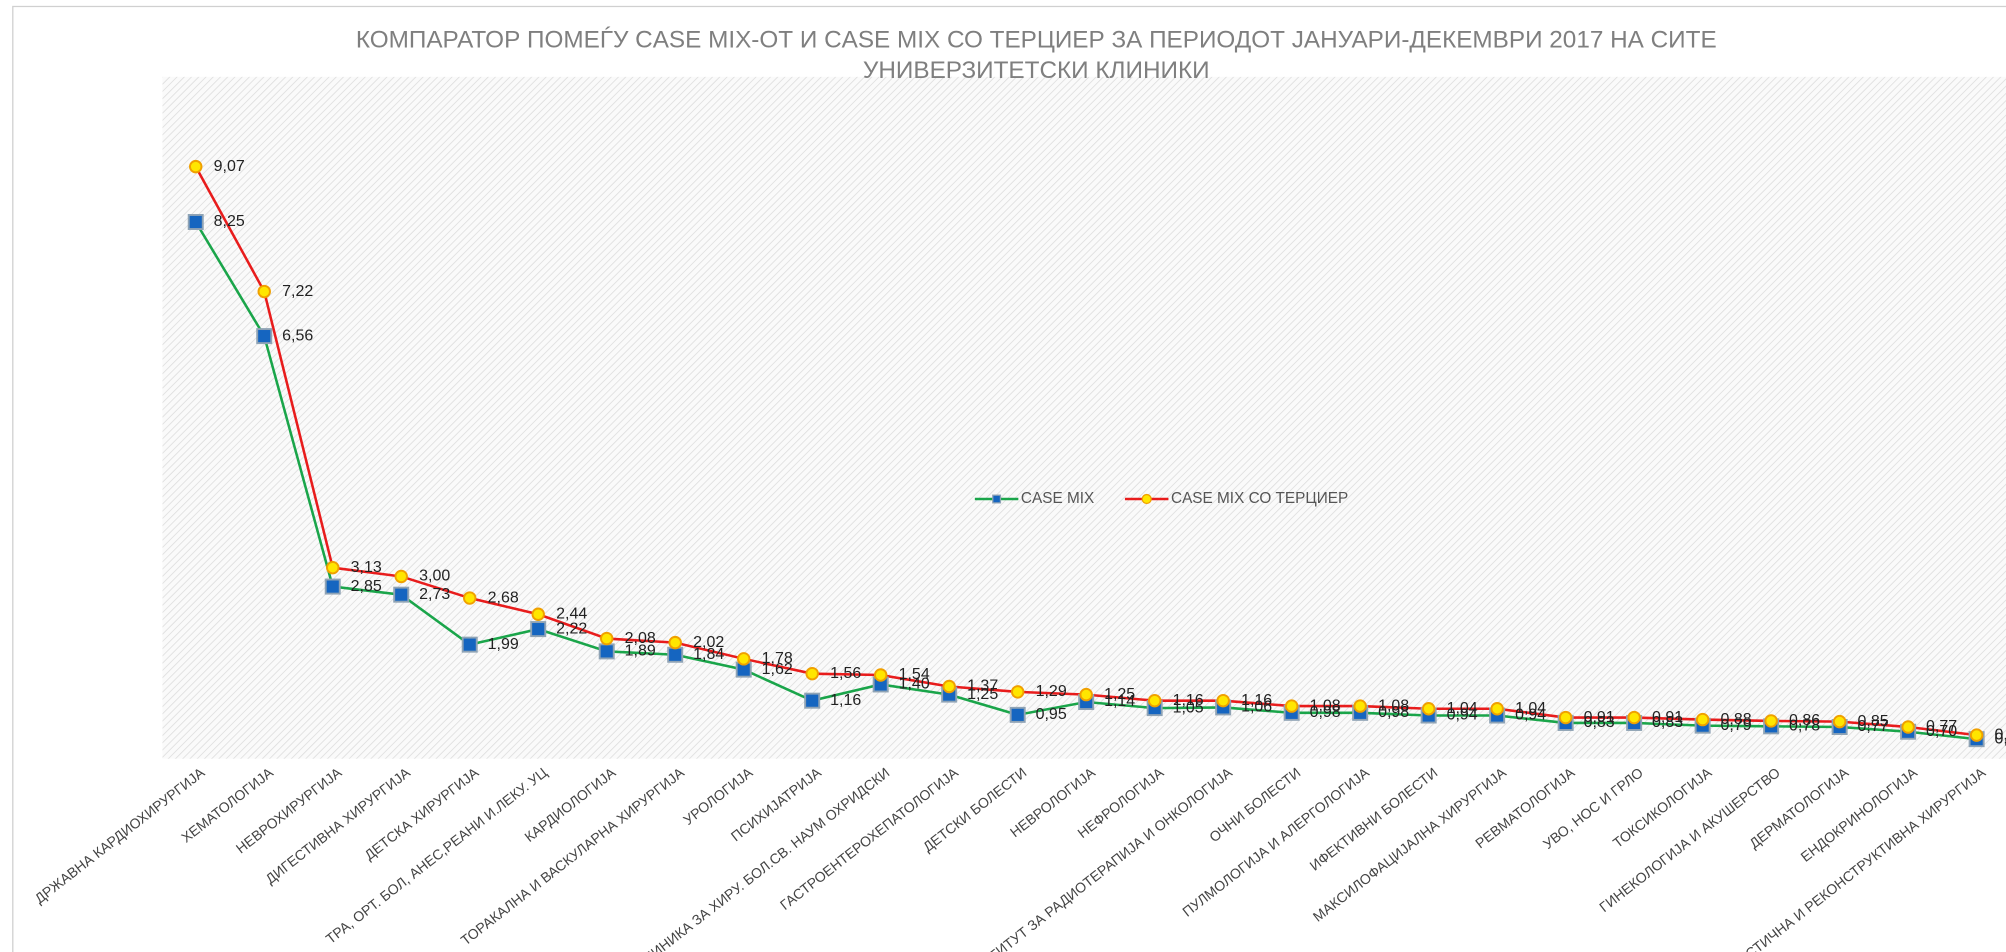 The height and width of the screenshot is (952, 2006). I want to click on value-label: 6,56, so click(297, 335).